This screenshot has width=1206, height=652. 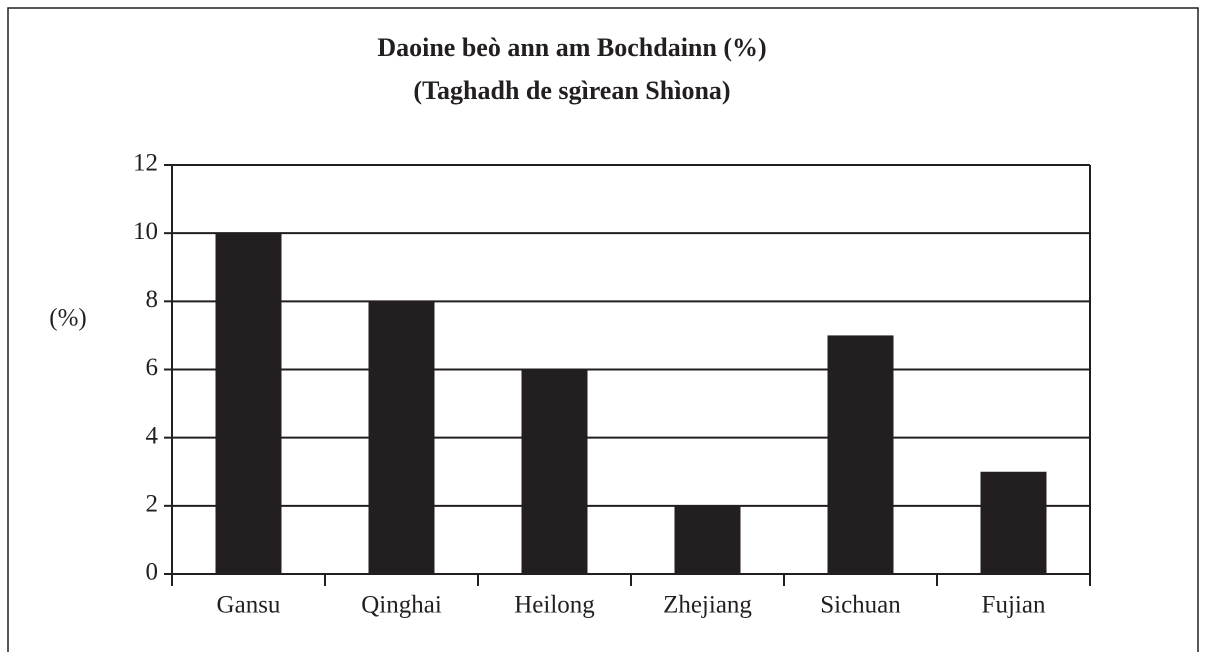 I want to click on x-tick-label: Sichuan, so click(x=860, y=605).